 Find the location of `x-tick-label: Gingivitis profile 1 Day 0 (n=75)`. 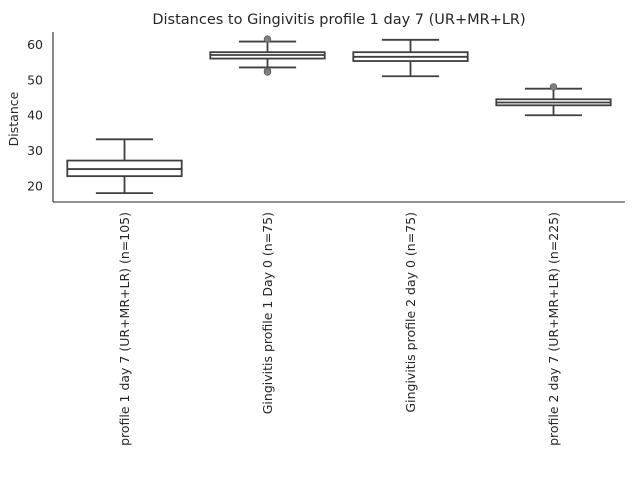

x-tick-label: Gingivitis profile 1 Day 0 (n=75) is located at coordinates (267, 313).